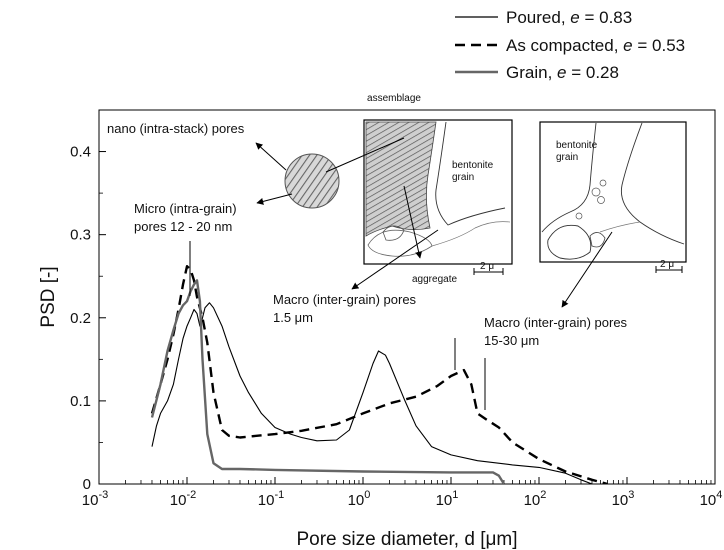  What do you see at coordinates (556, 322) in the screenshot?
I see `annotation-macro-b-line1: Macro (inter-grain) pores` at bounding box center [556, 322].